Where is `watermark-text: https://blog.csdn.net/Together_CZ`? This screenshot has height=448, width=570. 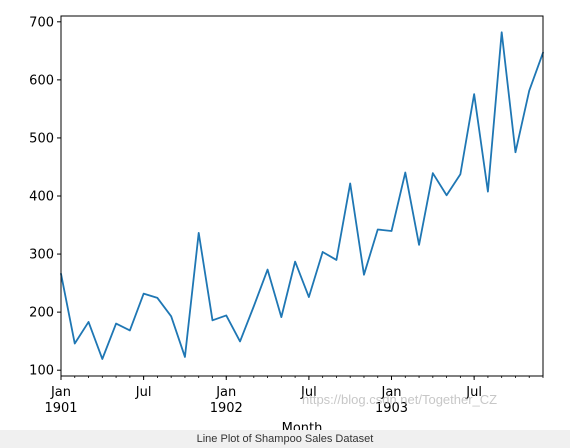
watermark-text: https://blog.csdn.net/Together_CZ is located at coordinates (400, 399).